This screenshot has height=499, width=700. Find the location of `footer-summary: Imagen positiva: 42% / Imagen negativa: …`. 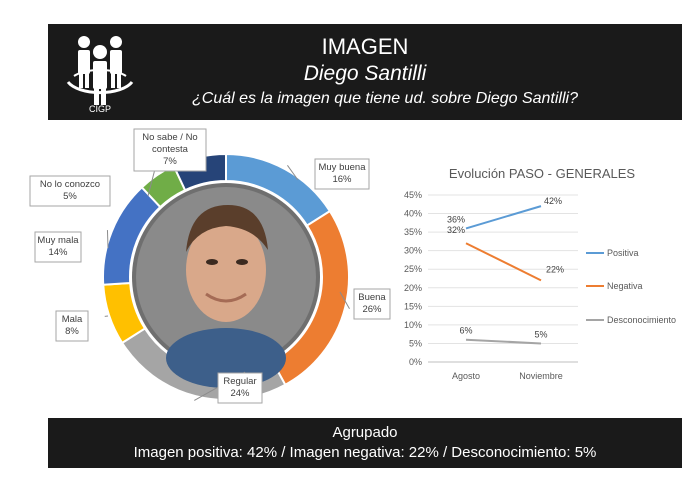

footer-summary: Imagen positiva: 42% / Imagen negativa: … is located at coordinates (365, 452).